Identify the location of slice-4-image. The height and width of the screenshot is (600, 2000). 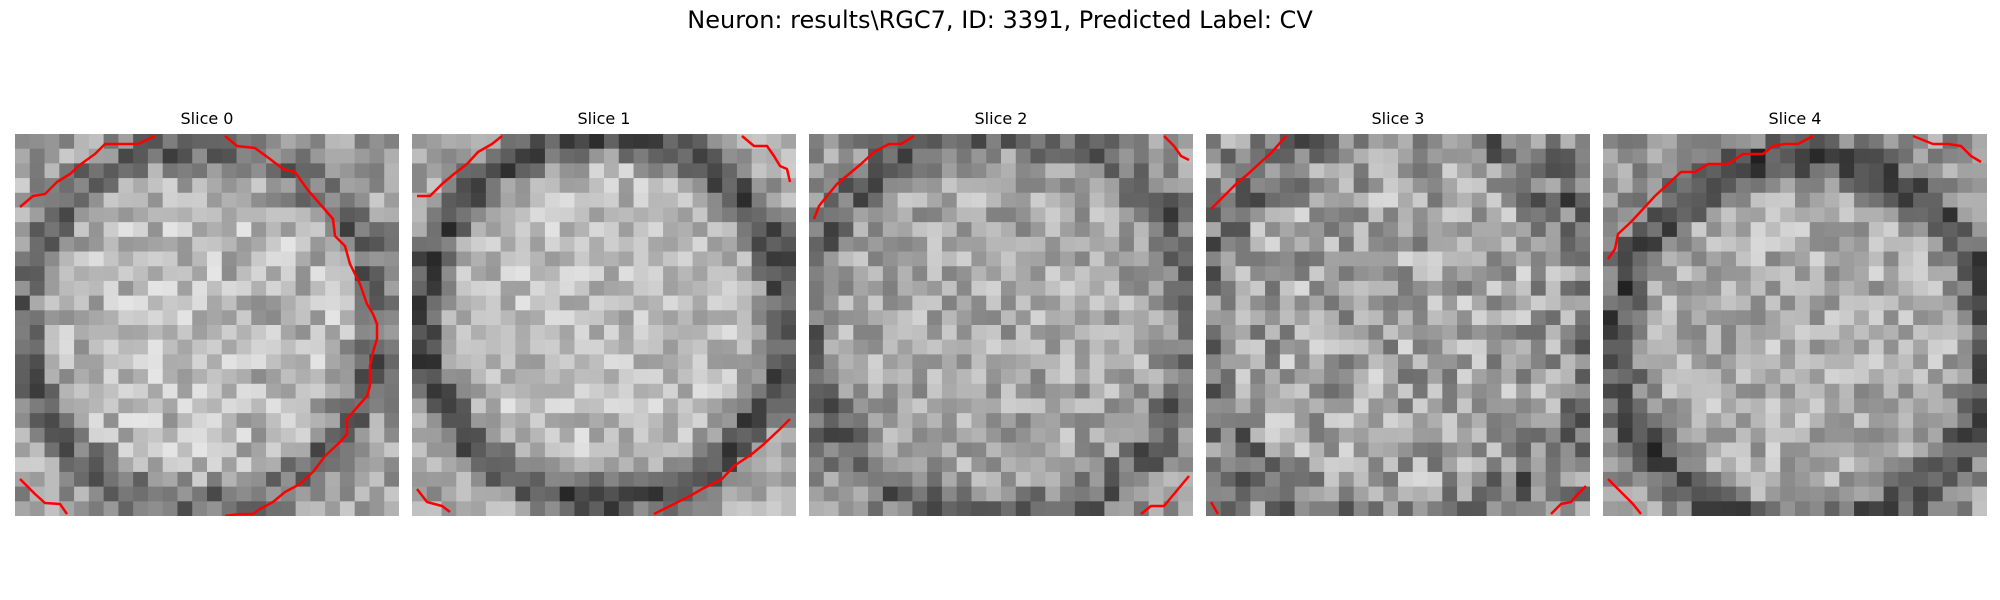
(1795, 325).